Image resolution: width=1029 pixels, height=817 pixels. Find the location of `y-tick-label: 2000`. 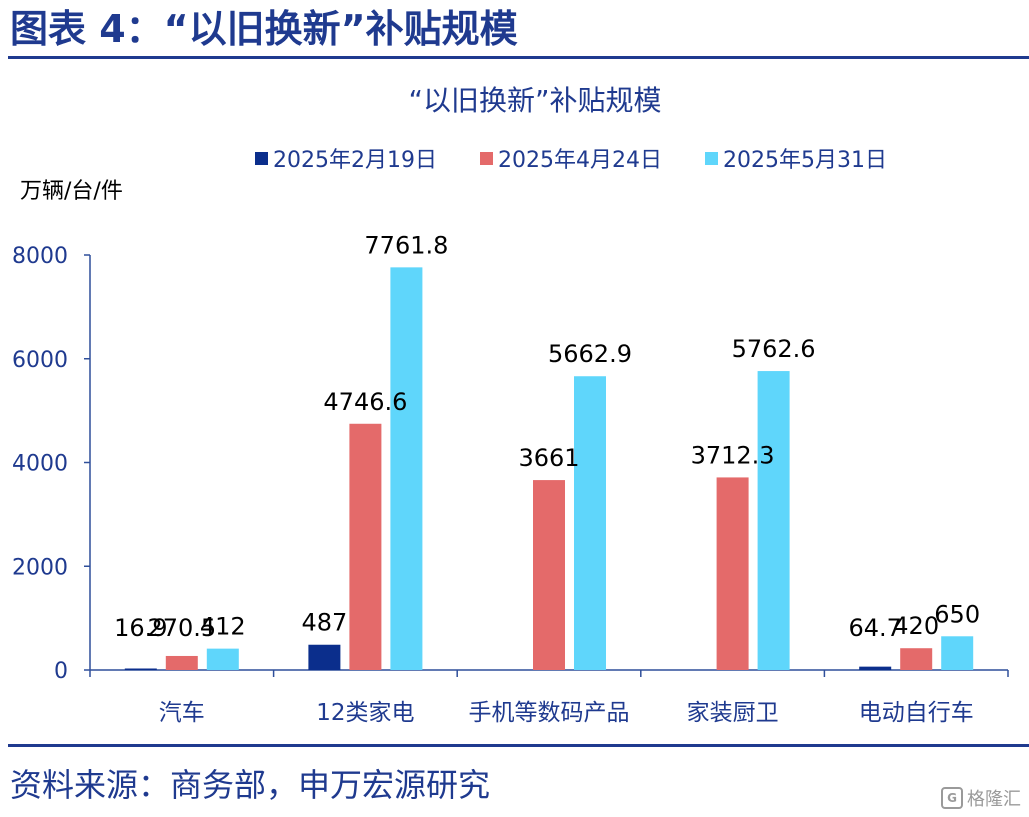

y-tick-label: 2000 is located at coordinates (40, 567).